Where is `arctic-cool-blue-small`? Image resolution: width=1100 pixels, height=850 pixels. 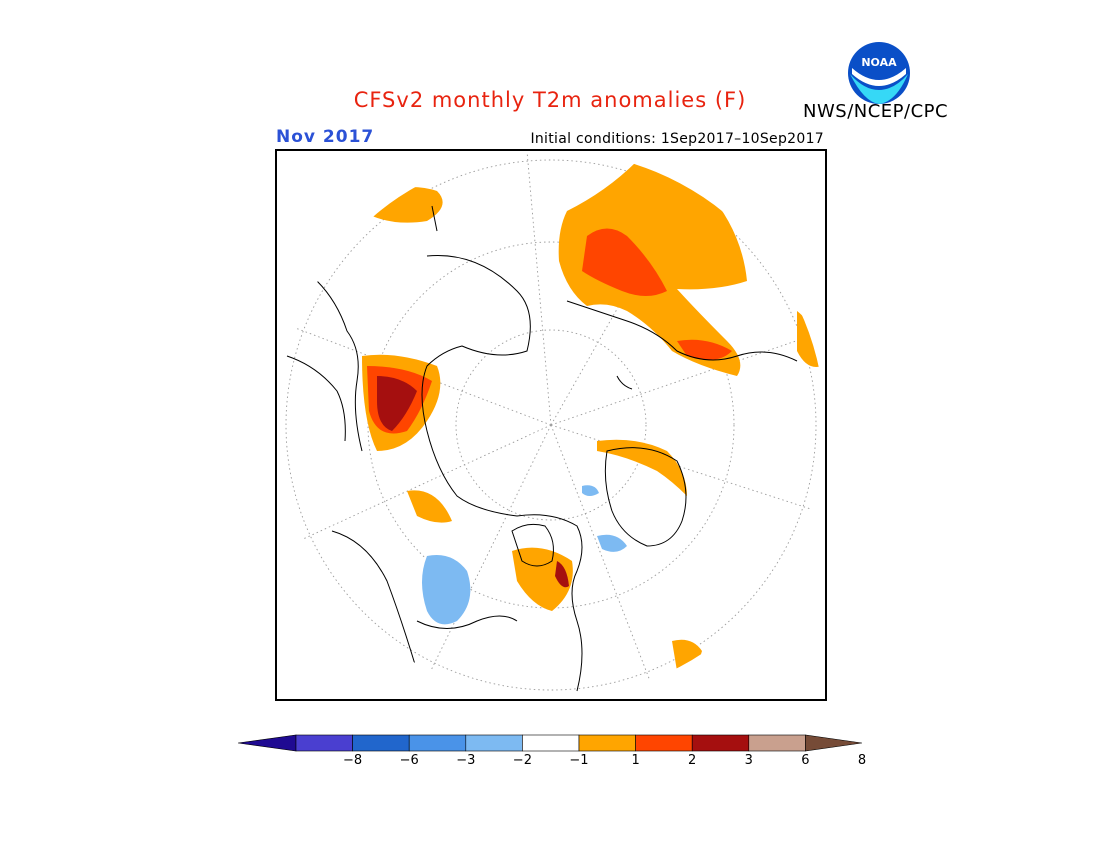
arctic-cool-blue-small is located at coordinates (590, 490).